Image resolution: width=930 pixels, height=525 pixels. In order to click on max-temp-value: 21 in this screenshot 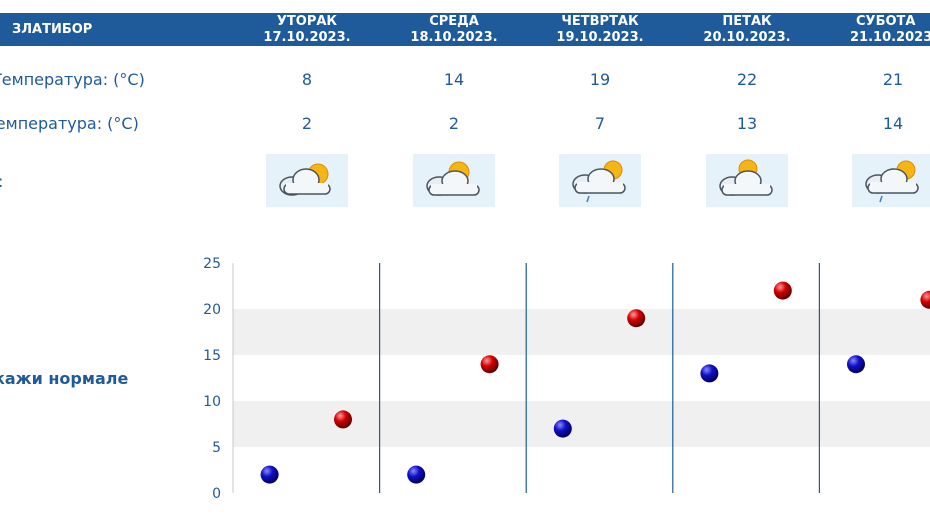, I will do `click(893, 79)`.